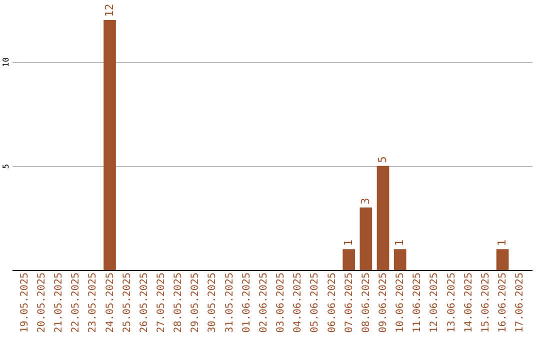  I want to click on y-tick-label: 10, so click(6, 62).